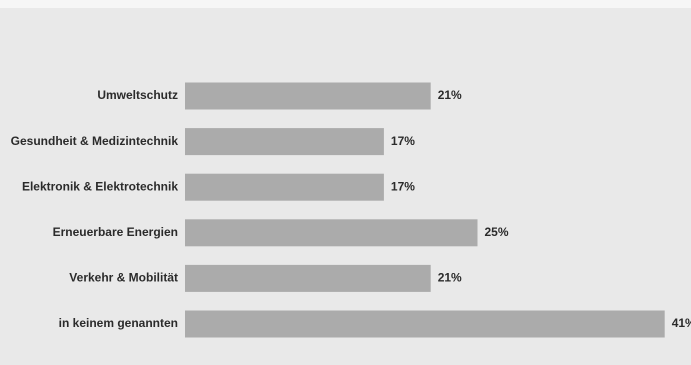 Image resolution: width=691 pixels, height=365 pixels. I want to click on category-label: Gesundheit & Medizintechnik, so click(95, 141).